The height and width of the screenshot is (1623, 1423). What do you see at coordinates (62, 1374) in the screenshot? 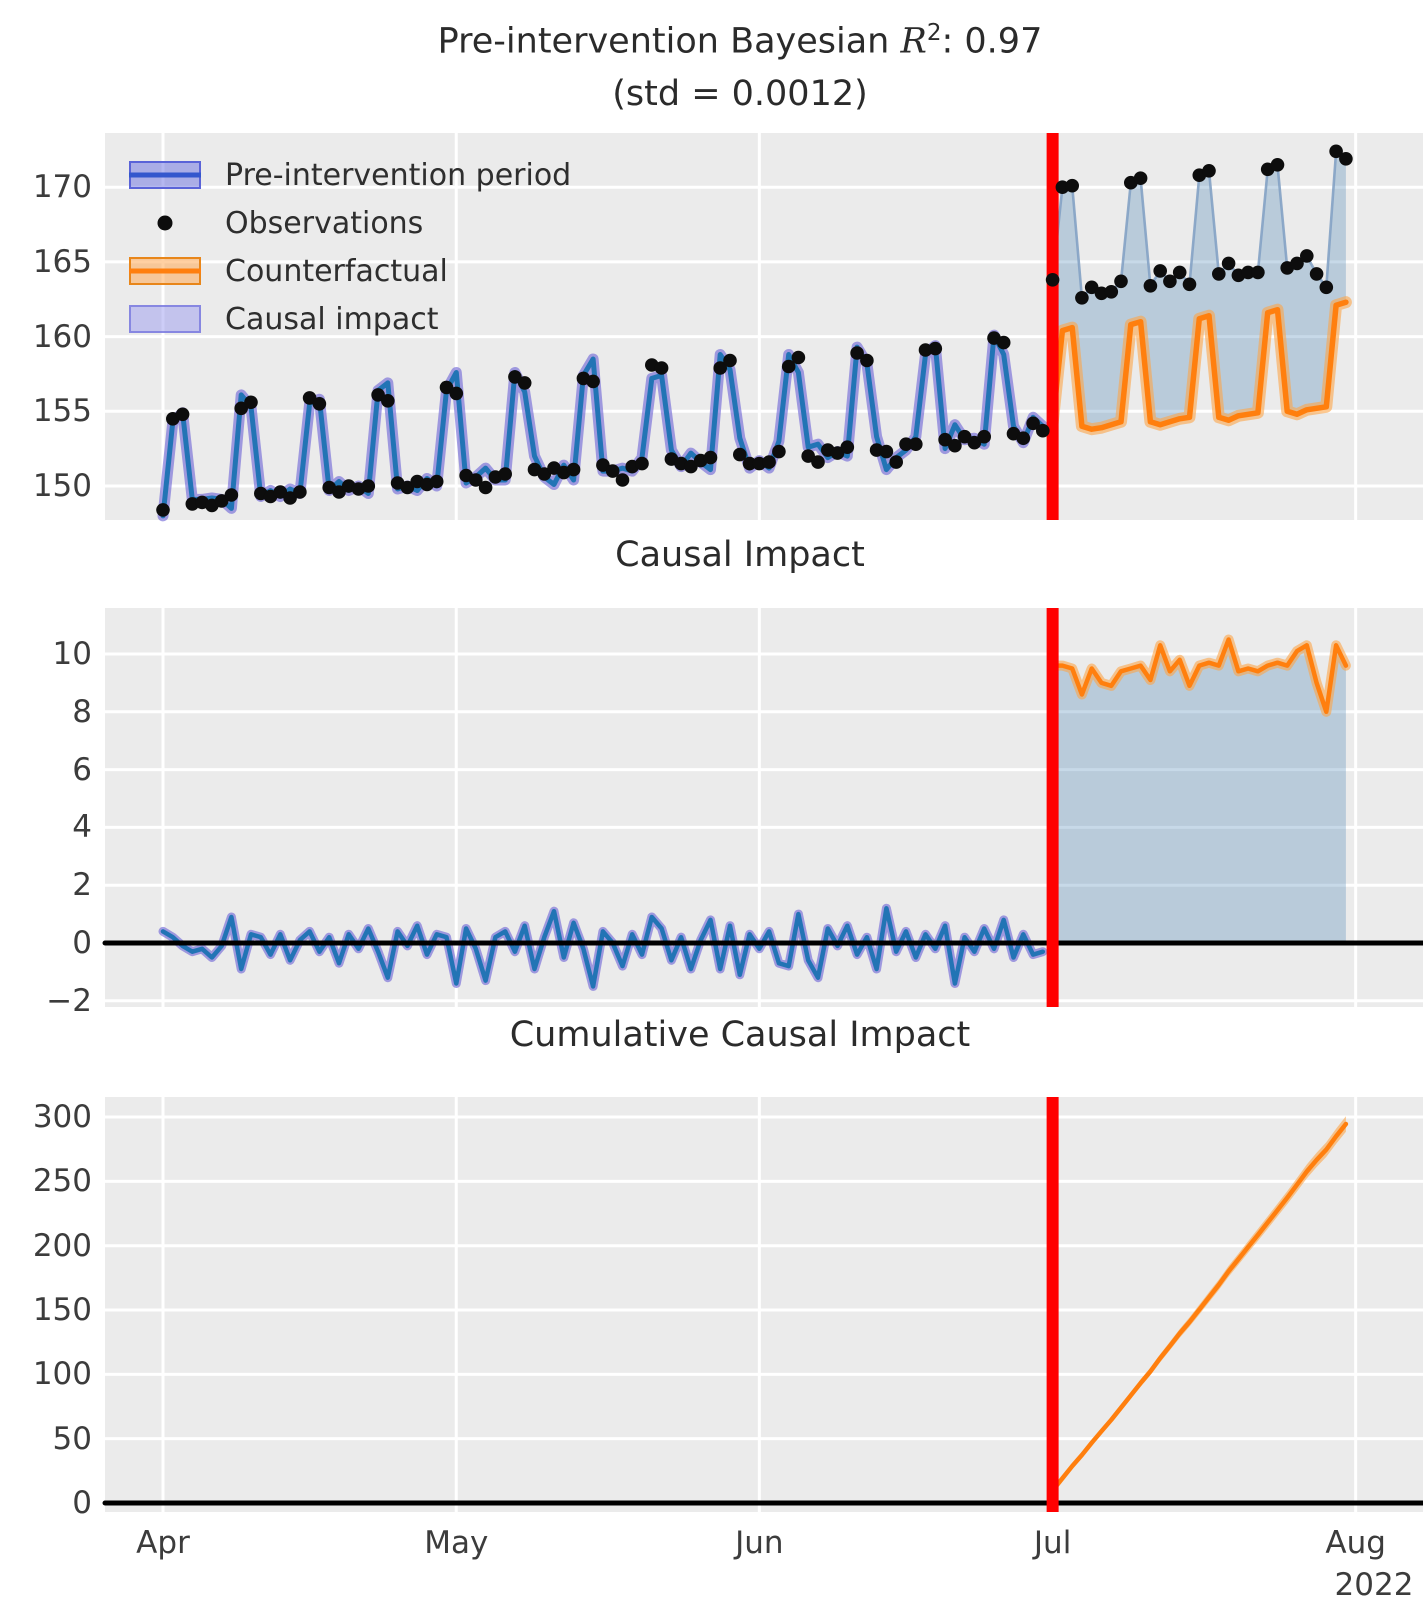
I see `y-tick-label: 100` at bounding box center [62, 1374].